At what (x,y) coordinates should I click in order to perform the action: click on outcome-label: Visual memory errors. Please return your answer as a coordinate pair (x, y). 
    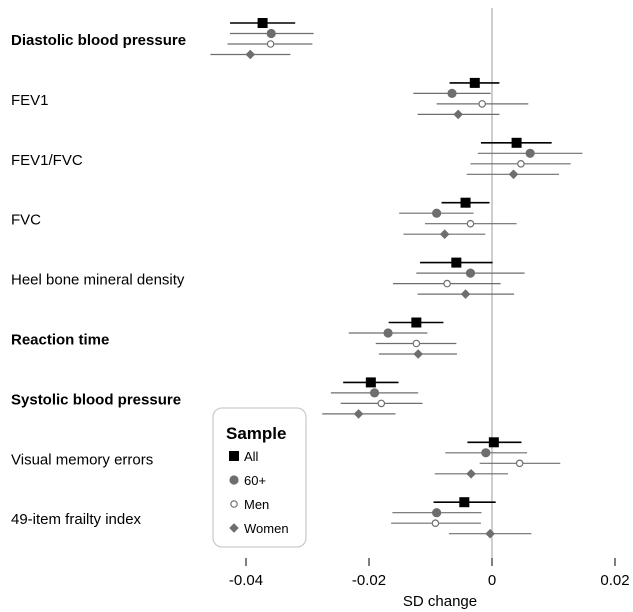
    Looking at the image, I should click on (82, 459).